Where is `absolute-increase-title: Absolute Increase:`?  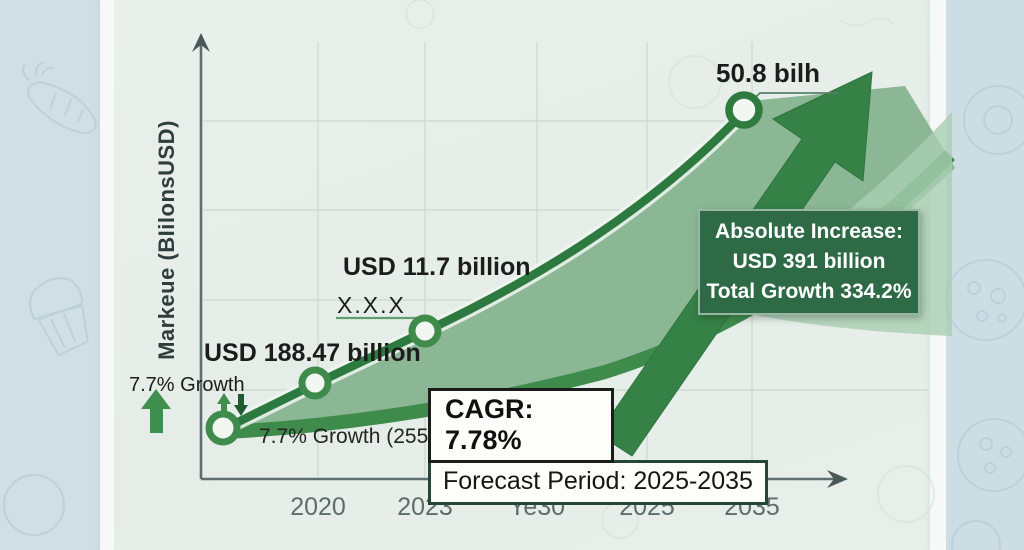 absolute-increase-title: Absolute Increase: is located at coordinates (809, 231).